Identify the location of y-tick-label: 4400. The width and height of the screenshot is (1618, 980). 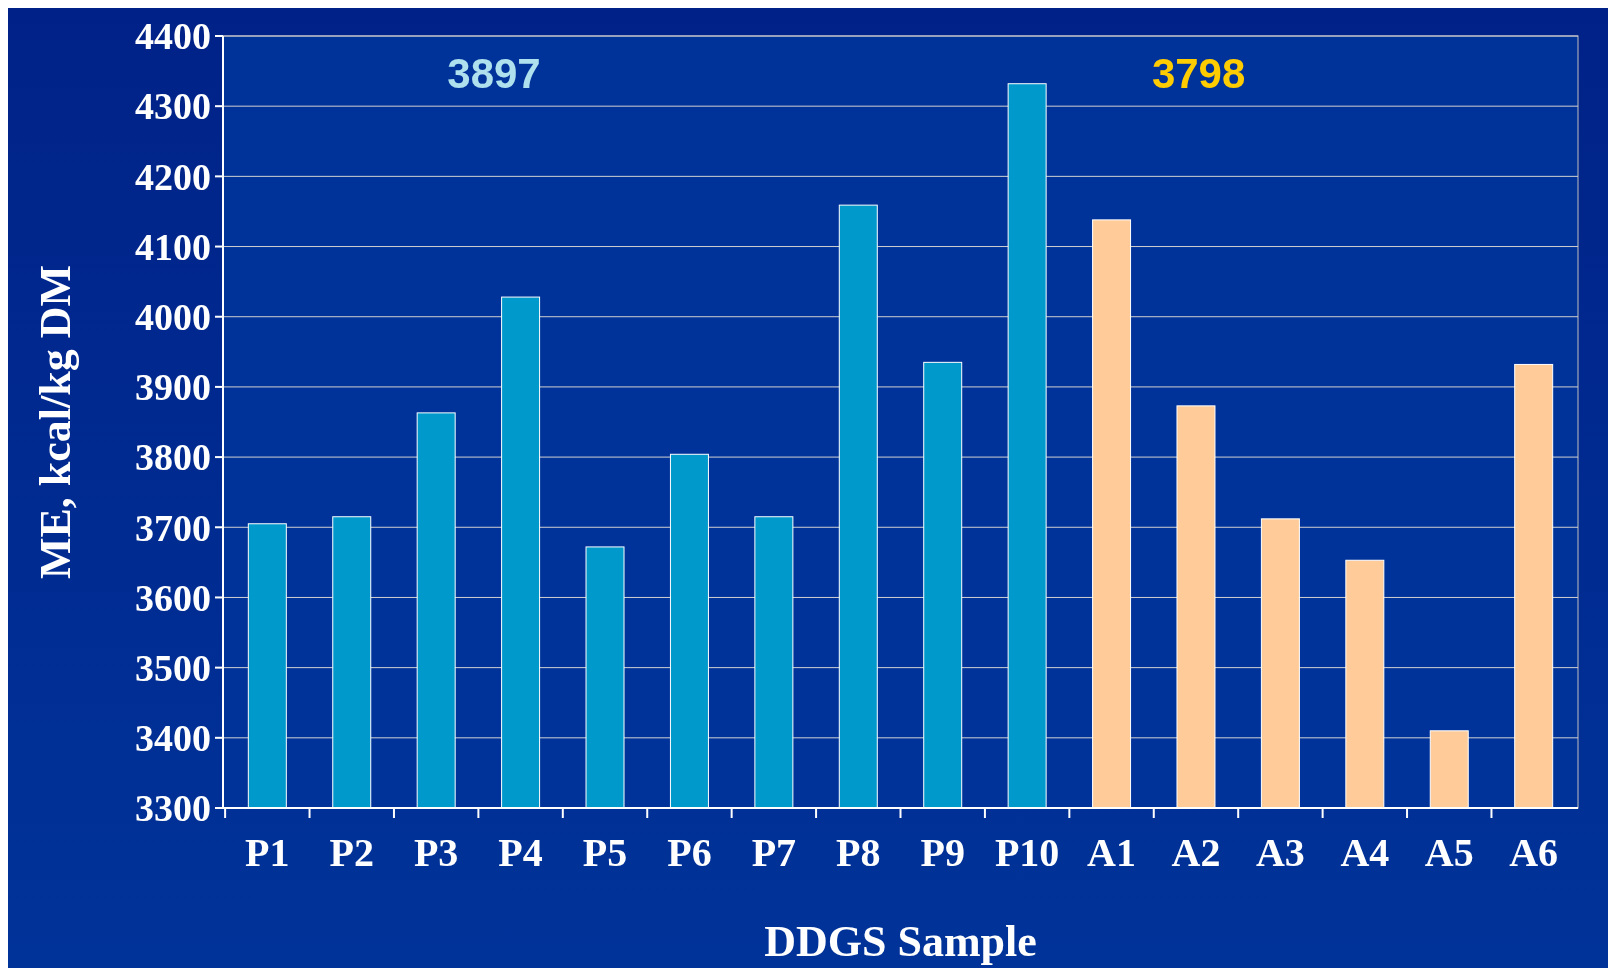
(173, 36).